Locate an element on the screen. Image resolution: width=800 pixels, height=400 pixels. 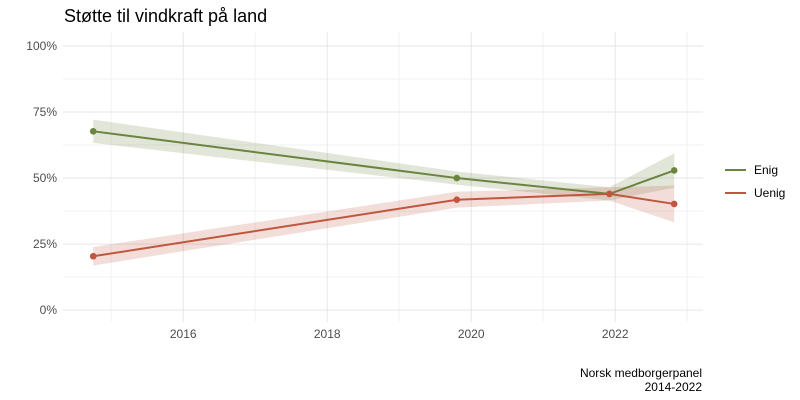
y-tick-label: 75% is located at coordinates (45, 112).